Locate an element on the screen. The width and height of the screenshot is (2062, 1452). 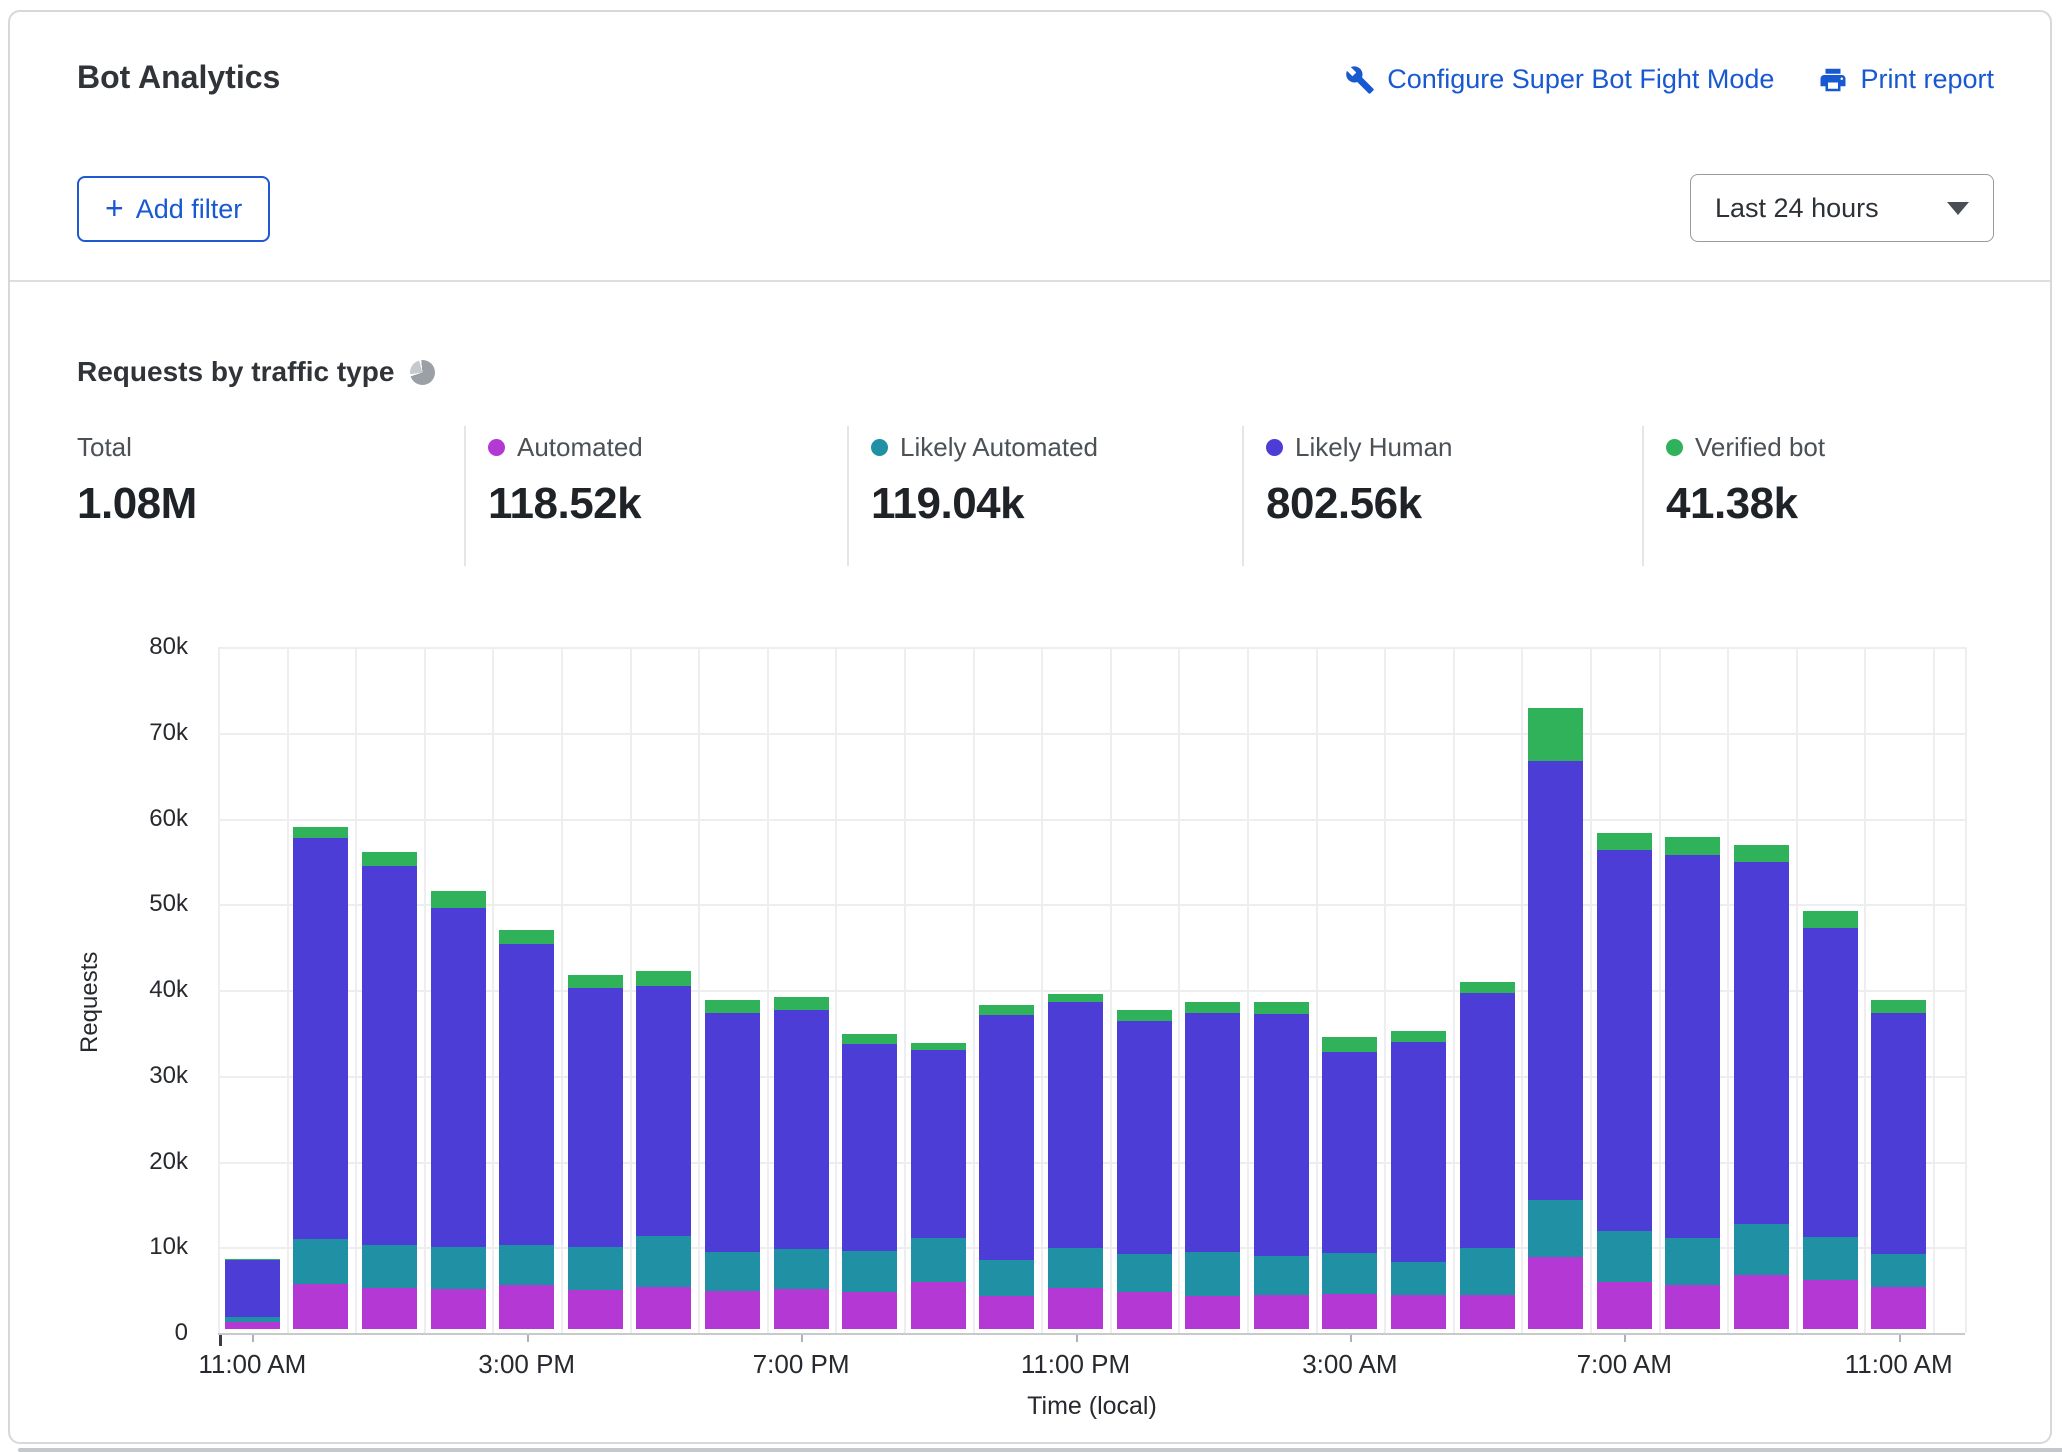
chart-bar-1000pm is located at coordinates (1007, 1166).